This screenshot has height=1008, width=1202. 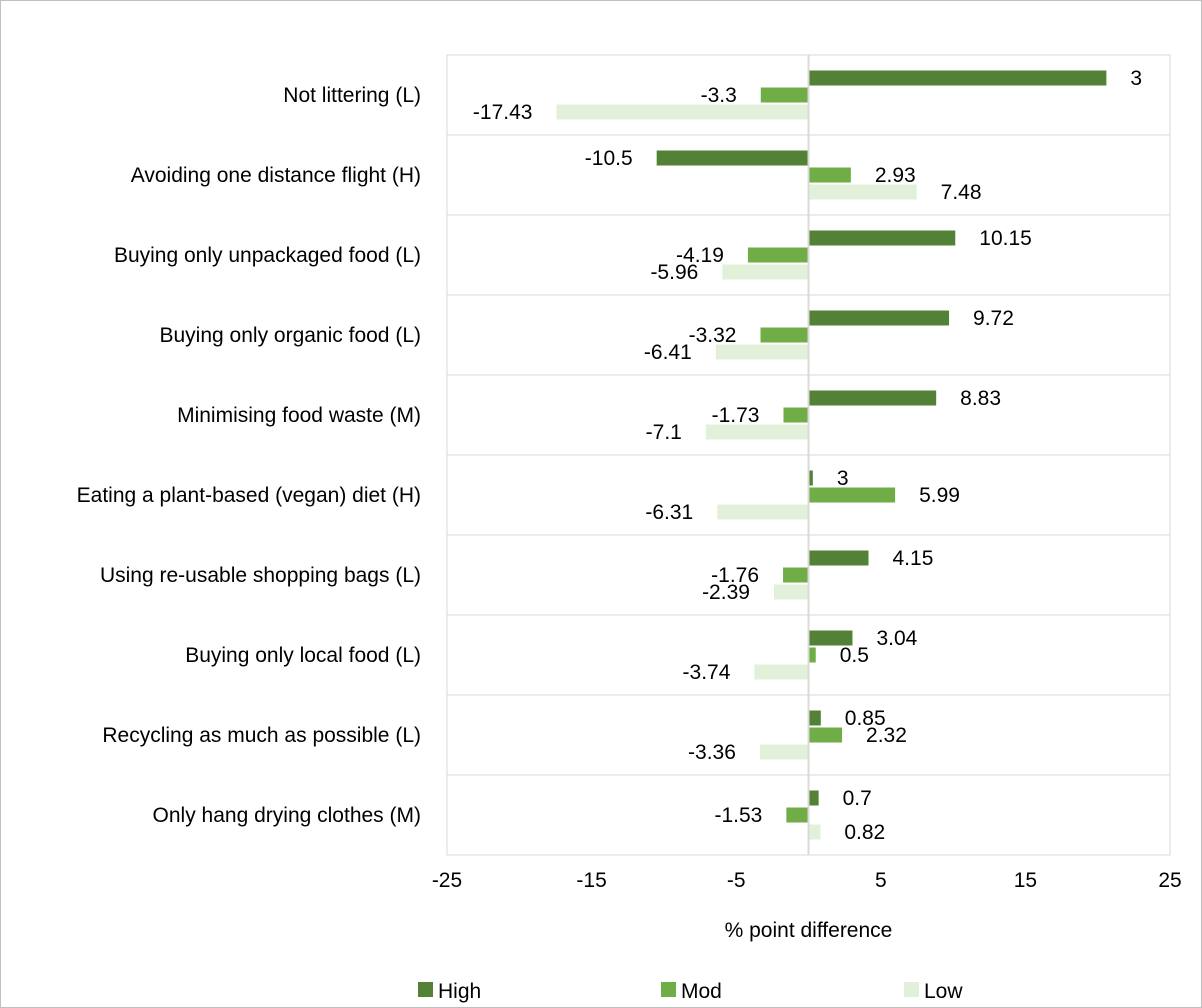 What do you see at coordinates (865, 718) in the screenshot?
I see `data-label: 0.85` at bounding box center [865, 718].